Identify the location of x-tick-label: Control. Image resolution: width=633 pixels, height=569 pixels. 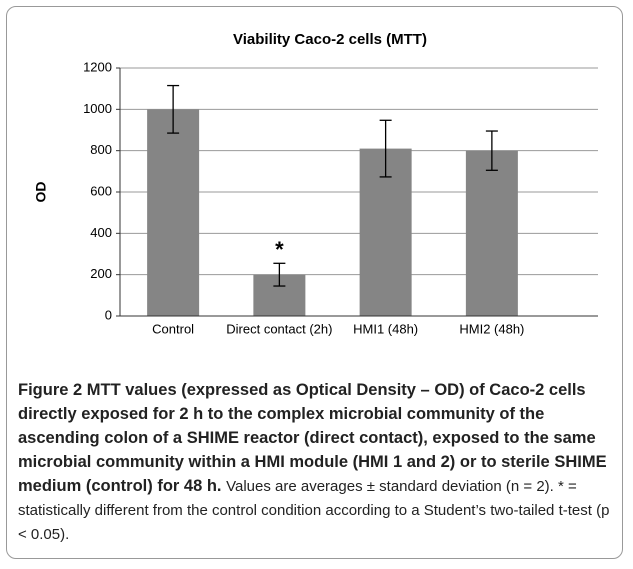
(173, 328).